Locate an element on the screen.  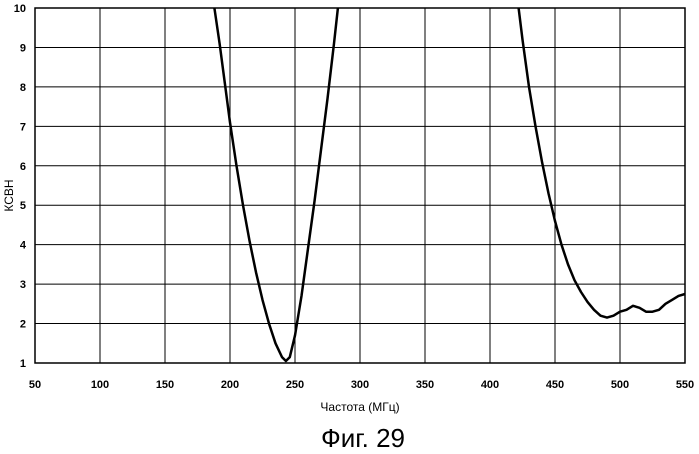
x-tick-label: 150 is located at coordinates (165, 385).